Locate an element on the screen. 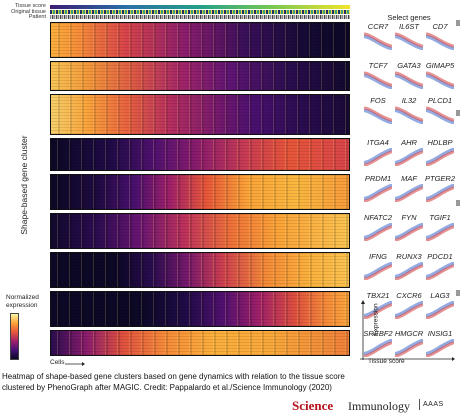 This screenshot has width=461, height=416. cells-axis-label: Cells is located at coordinates (57, 362).